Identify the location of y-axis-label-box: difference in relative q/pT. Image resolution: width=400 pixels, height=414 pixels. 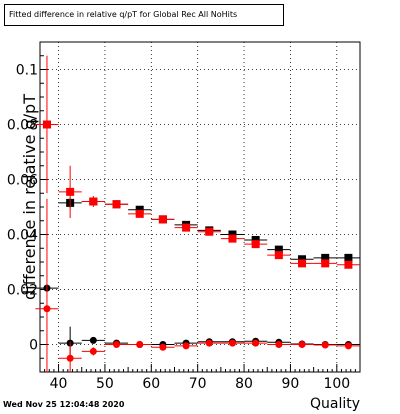
(21, 180).